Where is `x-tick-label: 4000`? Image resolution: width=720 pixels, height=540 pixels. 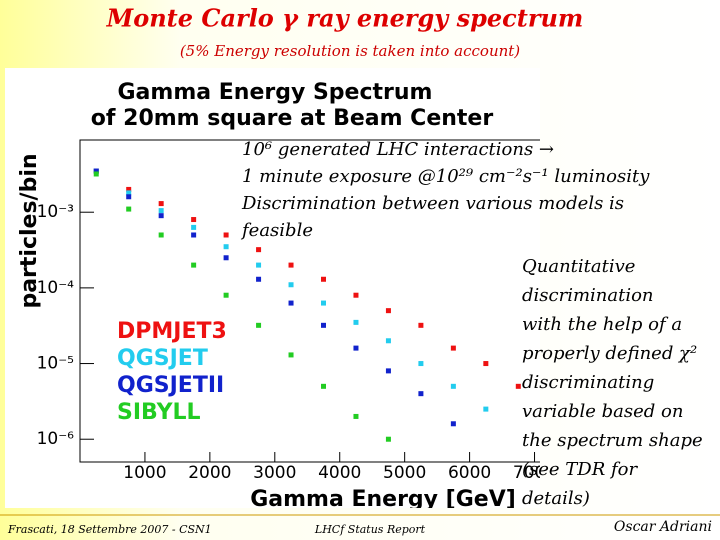 x-tick-label: 4000 is located at coordinates (339, 473).